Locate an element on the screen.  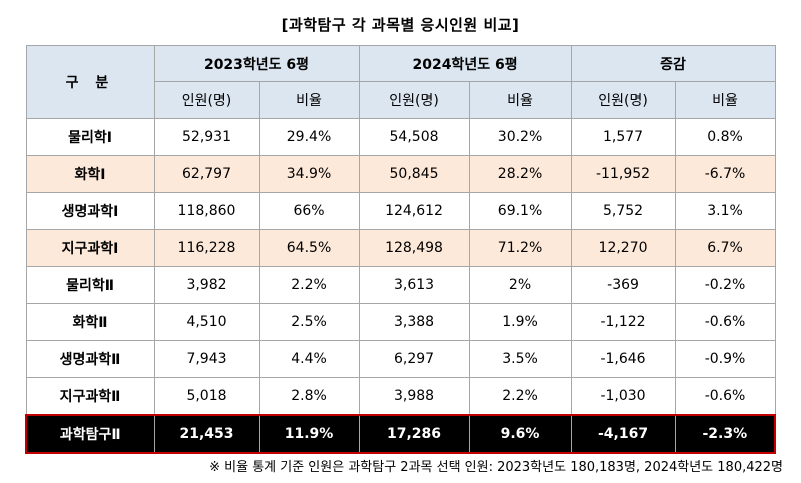
ratio-2024-cell: 2.2% is located at coordinates (520, 396).